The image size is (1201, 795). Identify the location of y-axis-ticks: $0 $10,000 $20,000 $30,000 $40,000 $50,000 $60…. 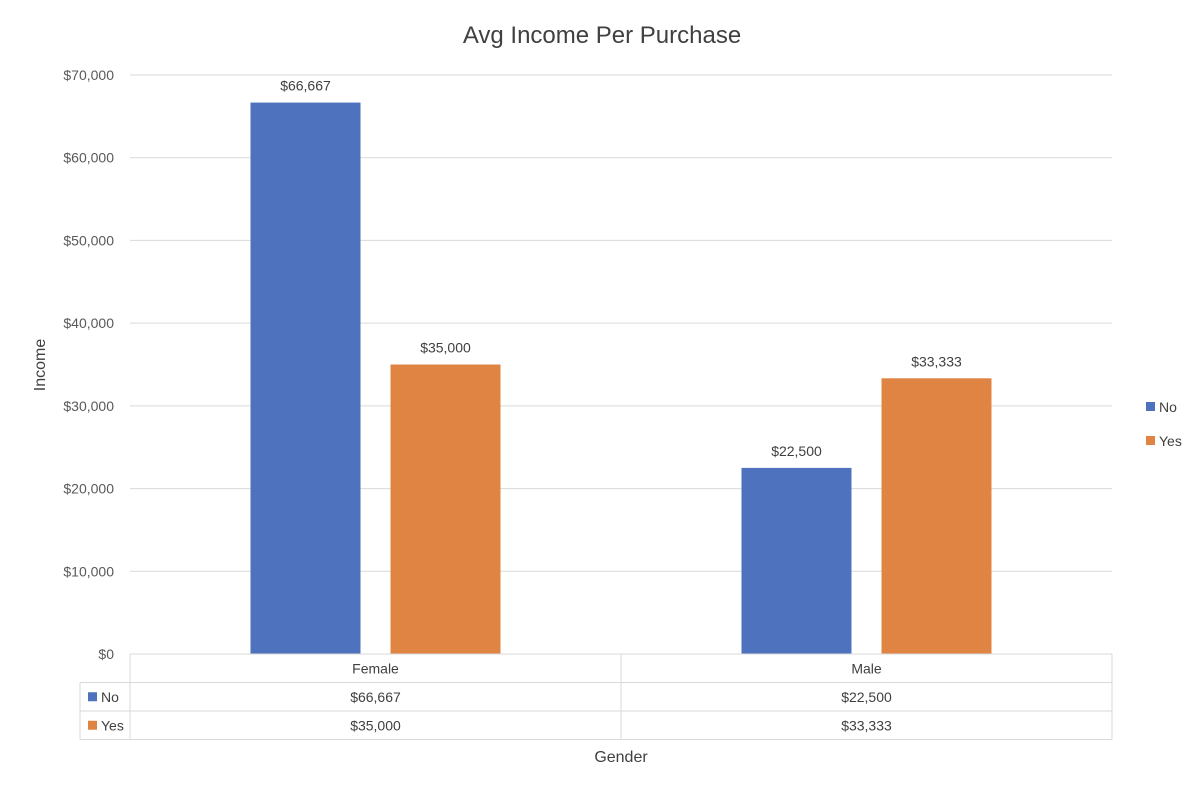
(88, 364).